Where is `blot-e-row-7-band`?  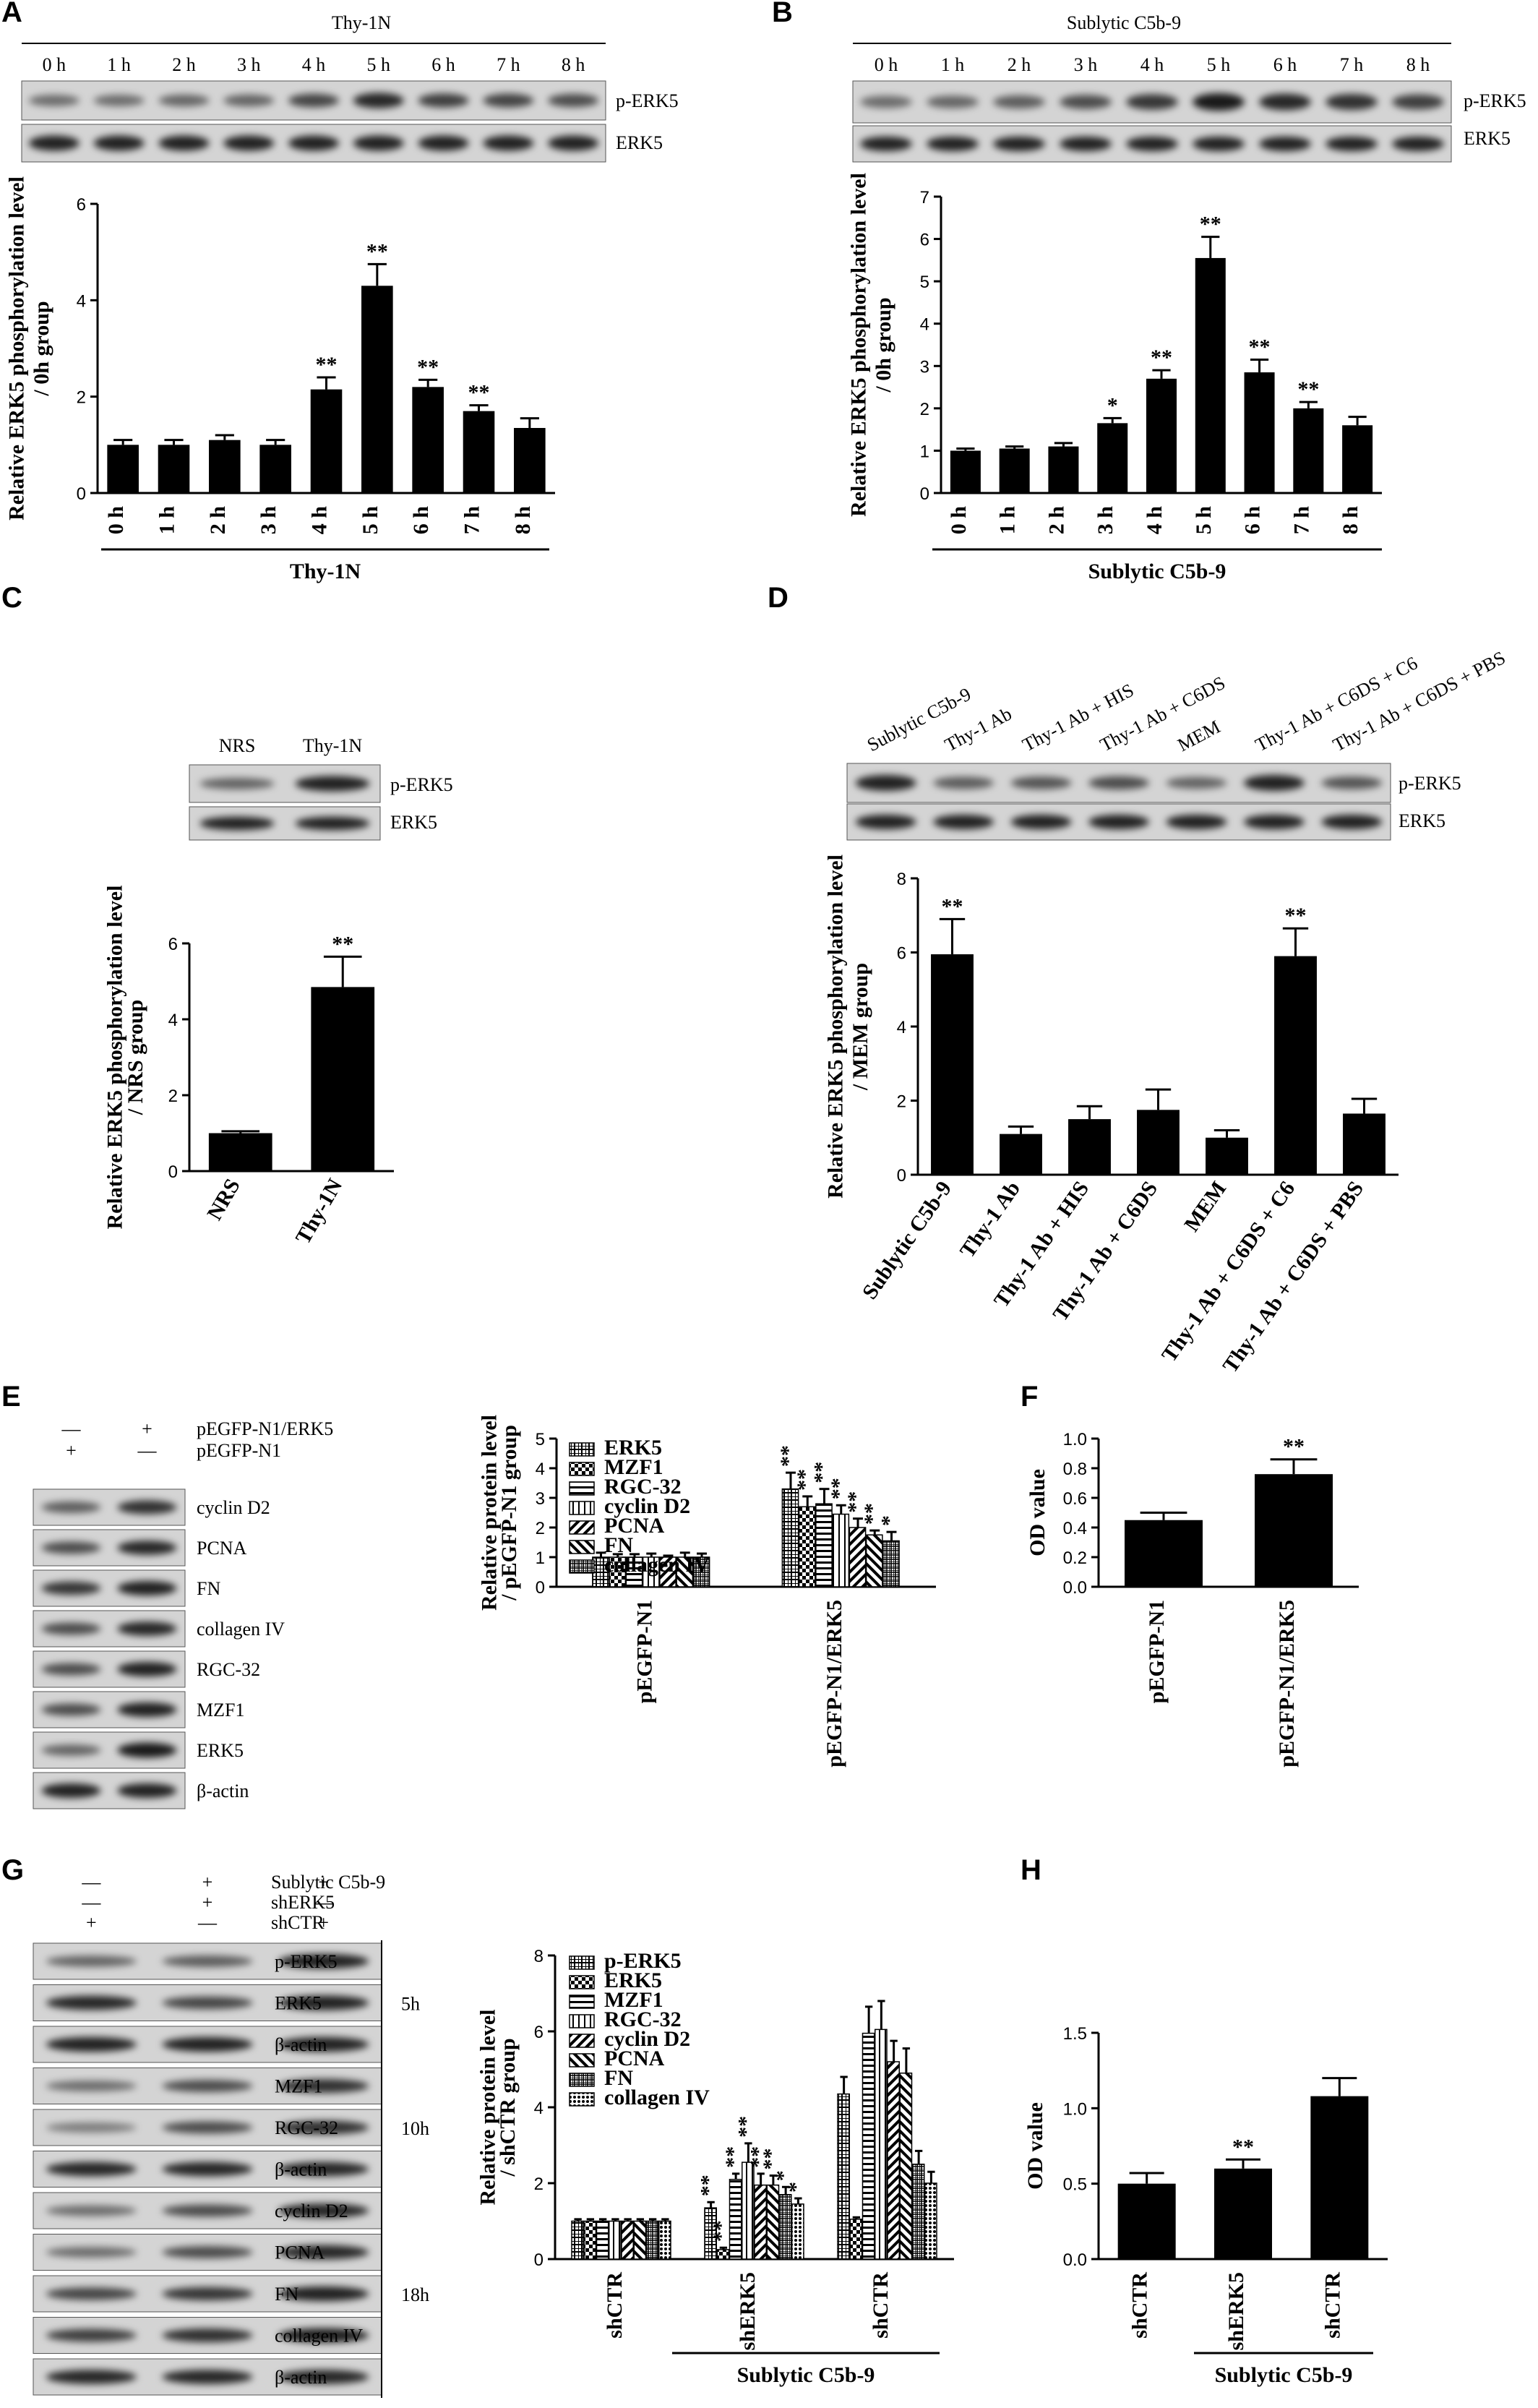
blot-e-row-7-band is located at coordinates (147, 1791).